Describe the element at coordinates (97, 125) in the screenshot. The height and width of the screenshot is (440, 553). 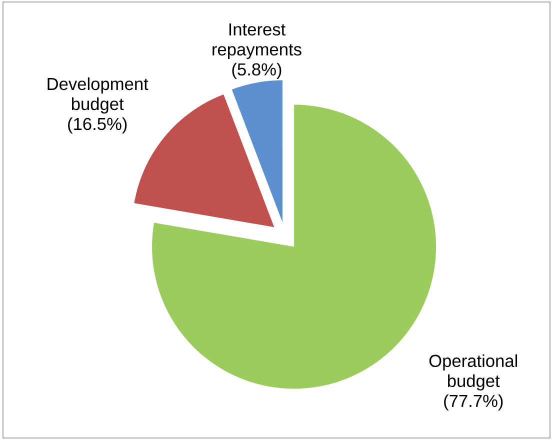
I see `data-label: (16.5%)` at that location.